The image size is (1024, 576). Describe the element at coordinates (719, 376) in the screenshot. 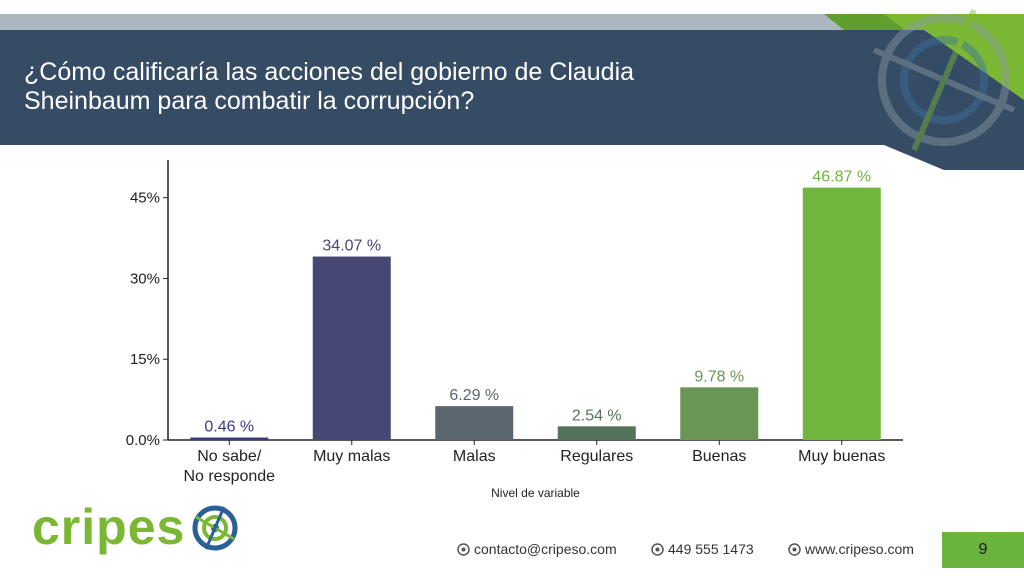

I see `bar-data-label: 9.78 %` at that location.